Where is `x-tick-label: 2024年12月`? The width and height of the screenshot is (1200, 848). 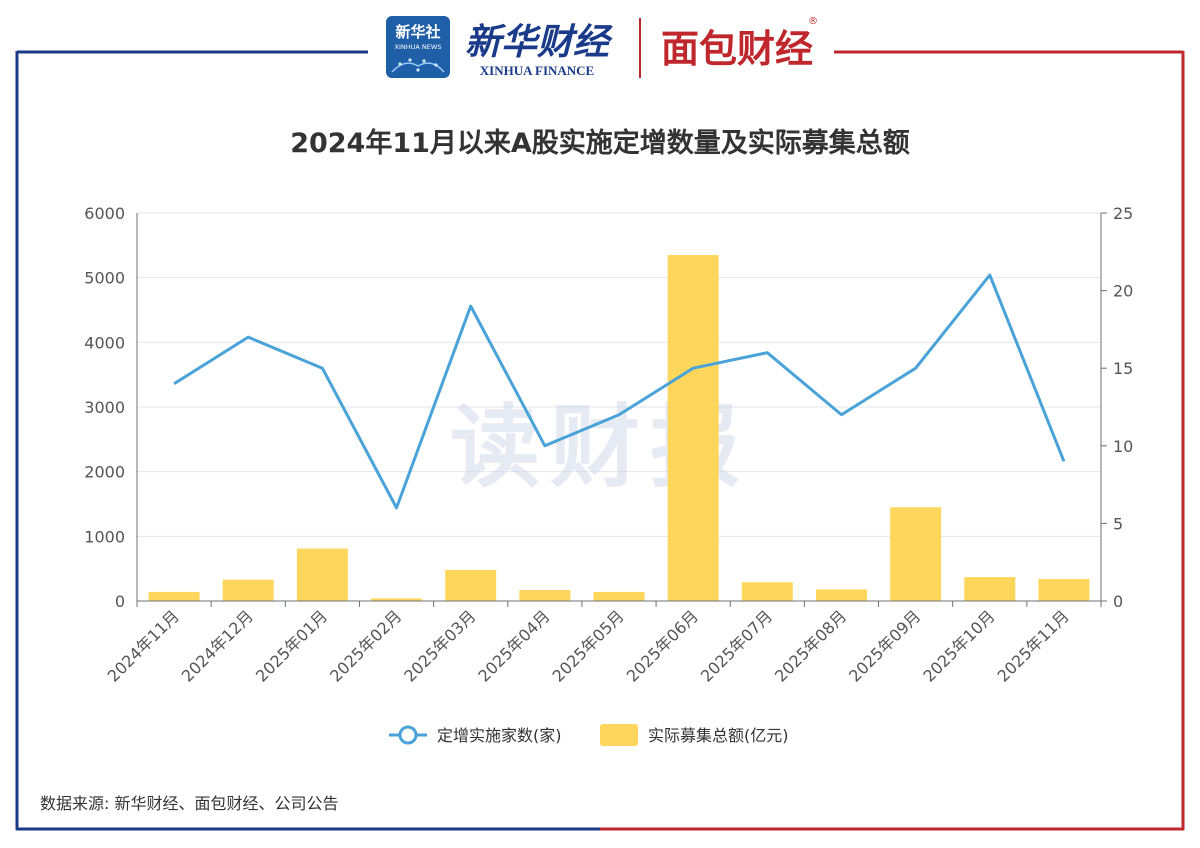
x-tick-label: 2024年12月 is located at coordinates (217, 645).